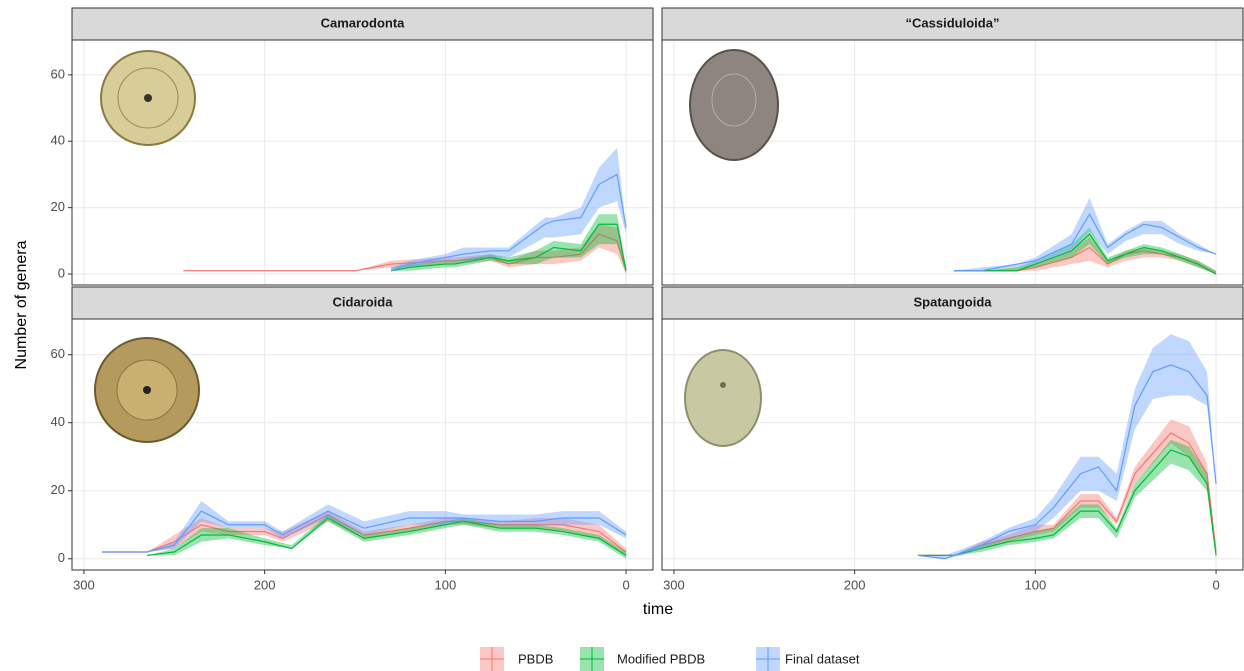 Image resolution: width=1244 pixels, height=671 pixels. What do you see at coordinates (661, 658) in the screenshot?
I see `legend-label: Modified PBDB` at bounding box center [661, 658].